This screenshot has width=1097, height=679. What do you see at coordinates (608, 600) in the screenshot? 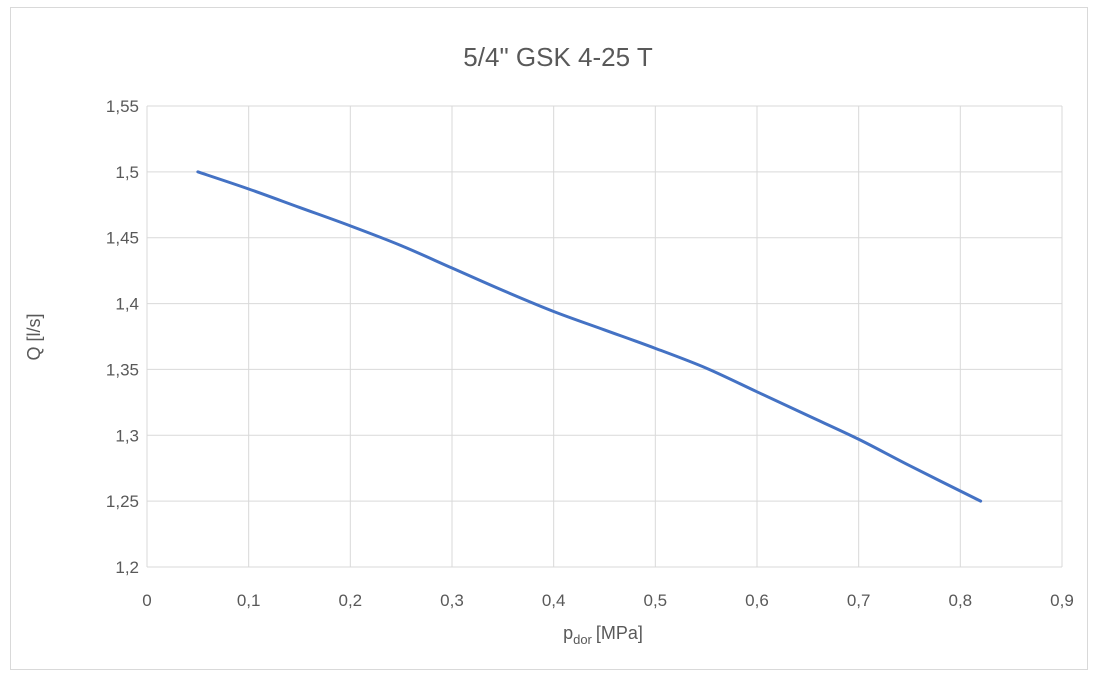
I see `x-tick-labels: 0 0,1 0,2 0,3 0,4 0,5 0,6 0,7 0,8 0,9` at bounding box center [608, 600].